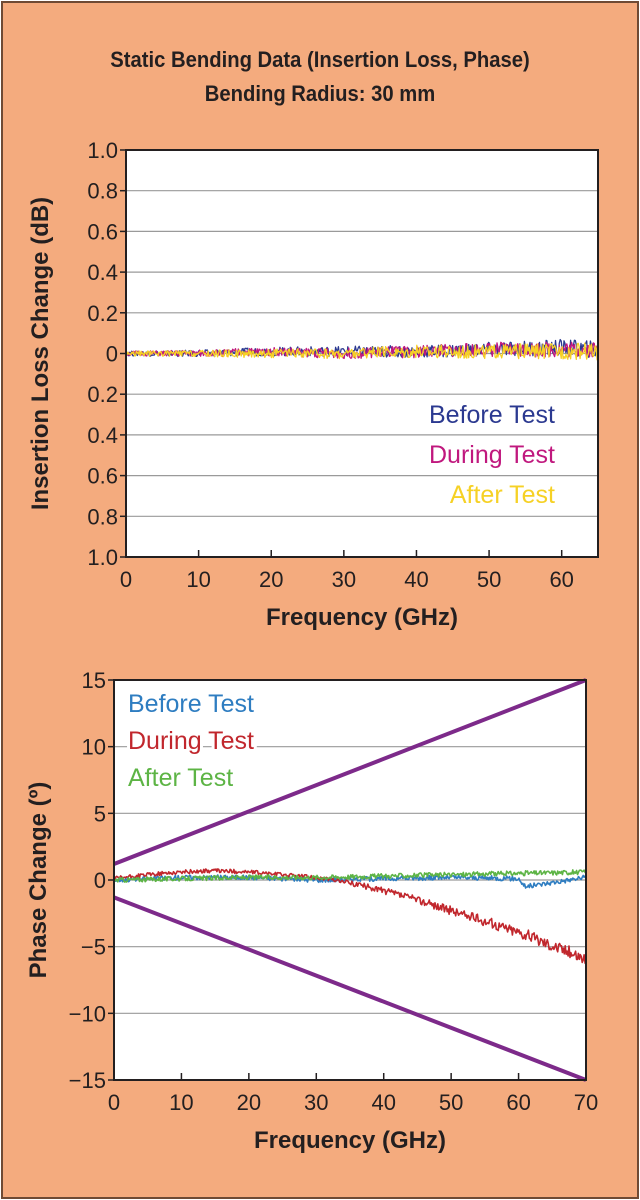  What do you see at coordinates (93, 947) in the screenshot?
I see `y-tick-label: −5` at bounding box center [93, 947].